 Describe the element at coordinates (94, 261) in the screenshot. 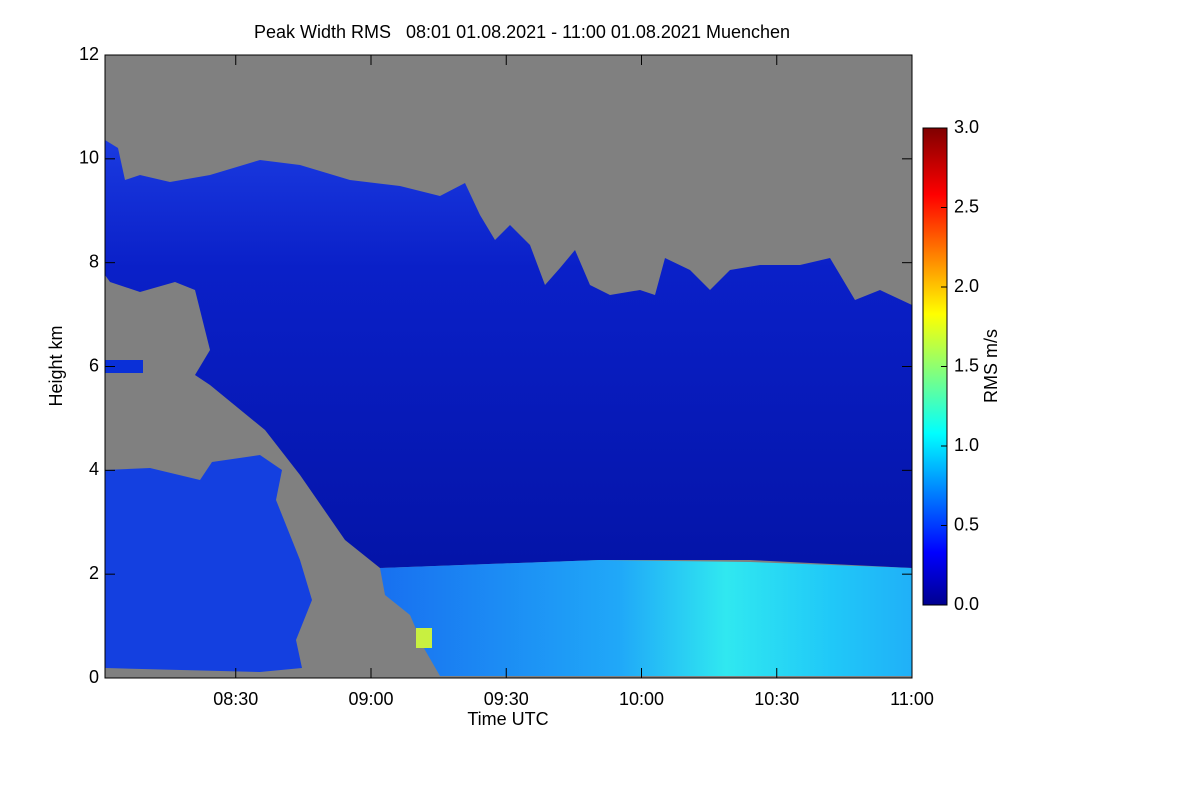

I see `y-tick-label: 8` at that location.